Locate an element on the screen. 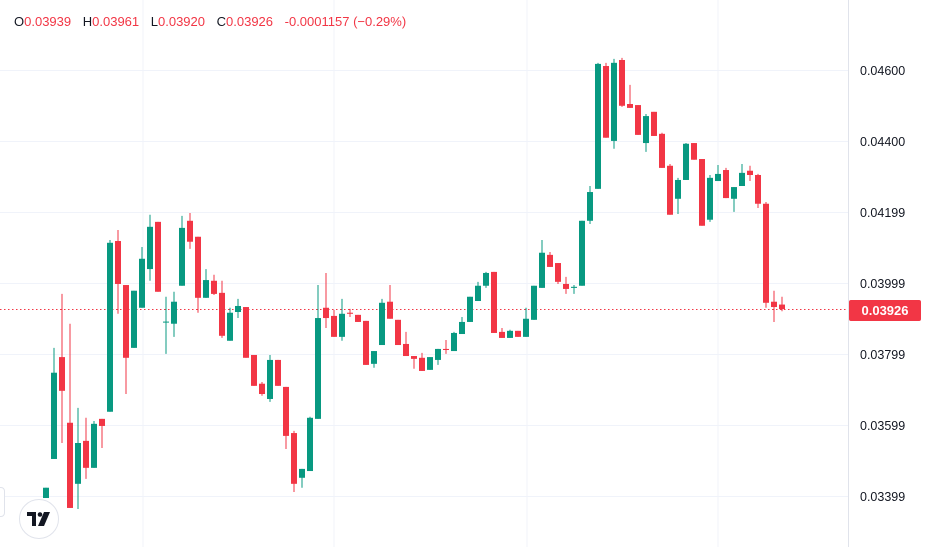 This screenshot has height=547, width=938. change-value: -0.0001157 (−0.29%) is located at coordinates (345, 21).